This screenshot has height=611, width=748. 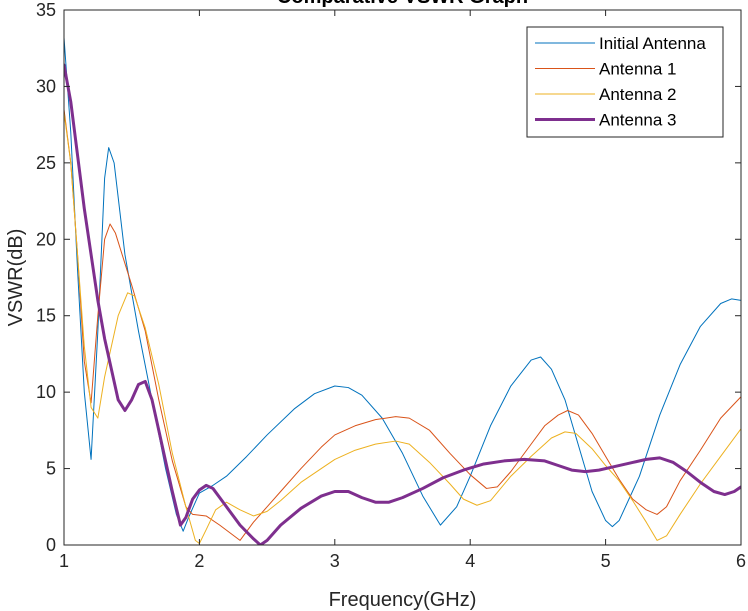 I want to click on x-tick-label: 6, so click(x=741, y=561).